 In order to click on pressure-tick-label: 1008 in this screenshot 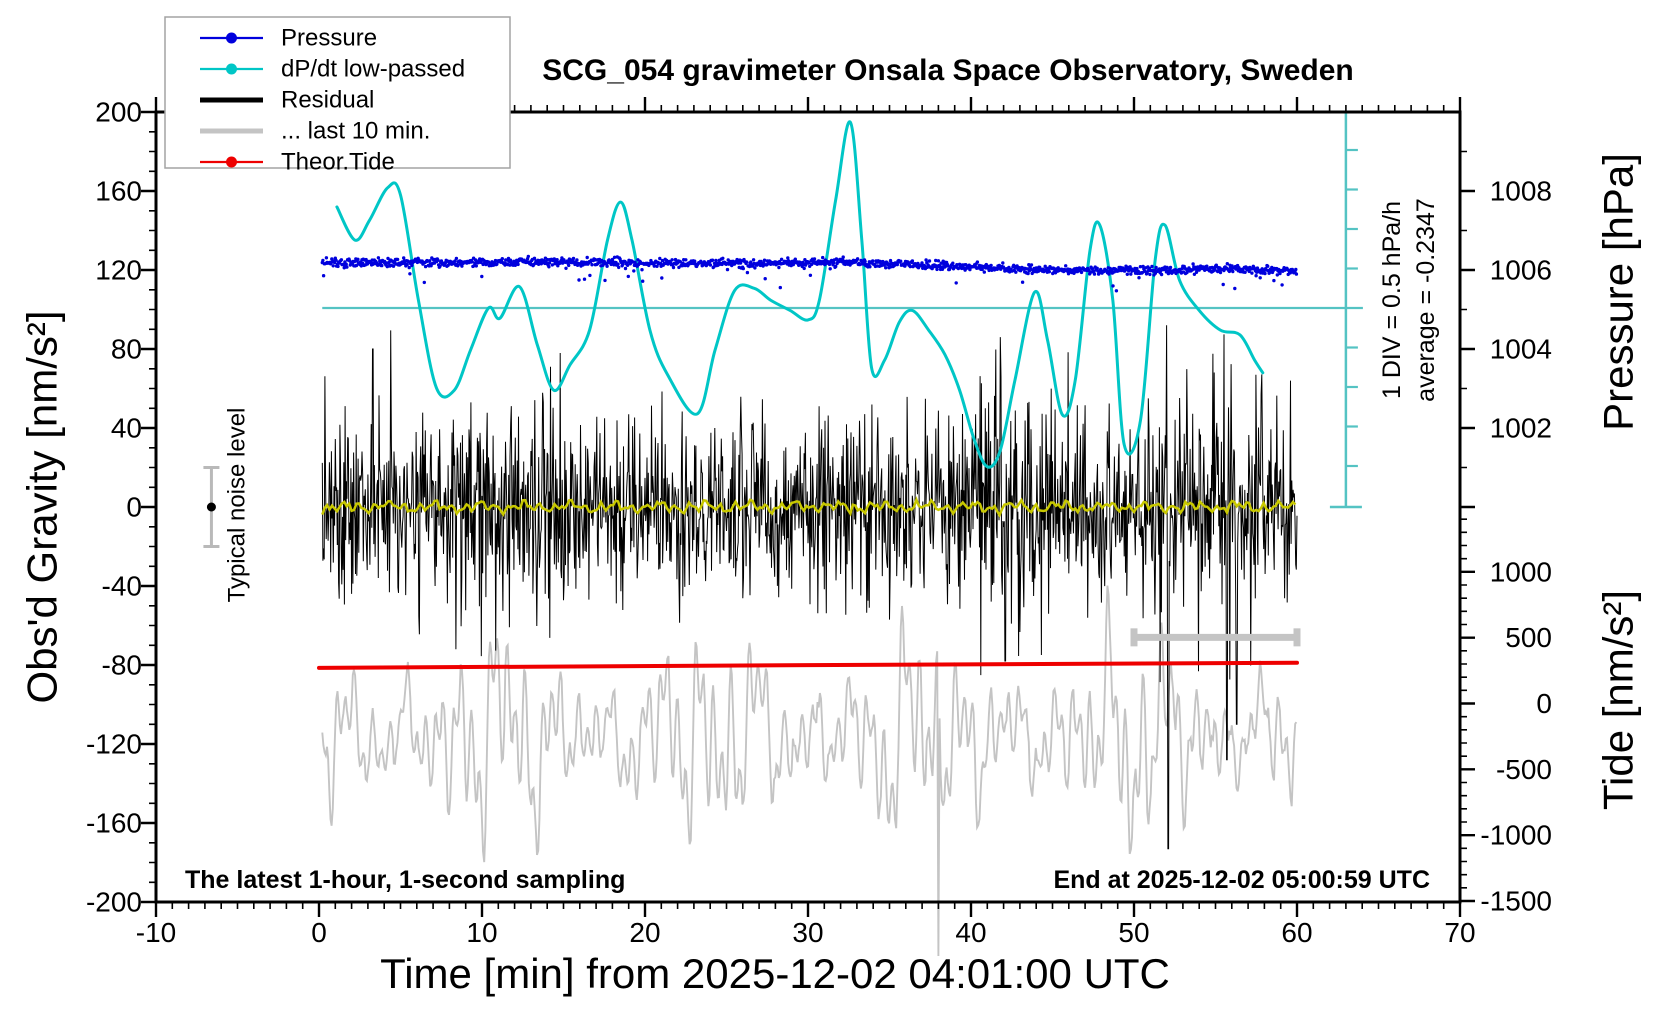, I will do `click(1521, 191)`.